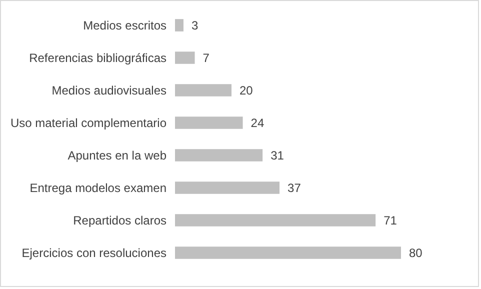 This screenshot has width=481, height=289. Describe the element at coordinates (119, 220) in the screenshot. I see `y-tick-label: Repartidos claros` at that location.